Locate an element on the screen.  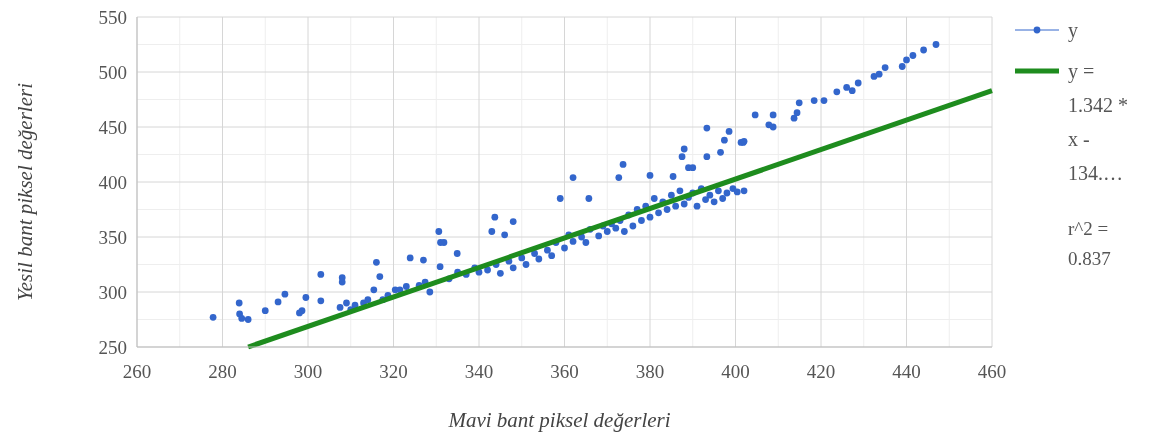
x-tick-label: 420 is located at coordinates (821, 371).